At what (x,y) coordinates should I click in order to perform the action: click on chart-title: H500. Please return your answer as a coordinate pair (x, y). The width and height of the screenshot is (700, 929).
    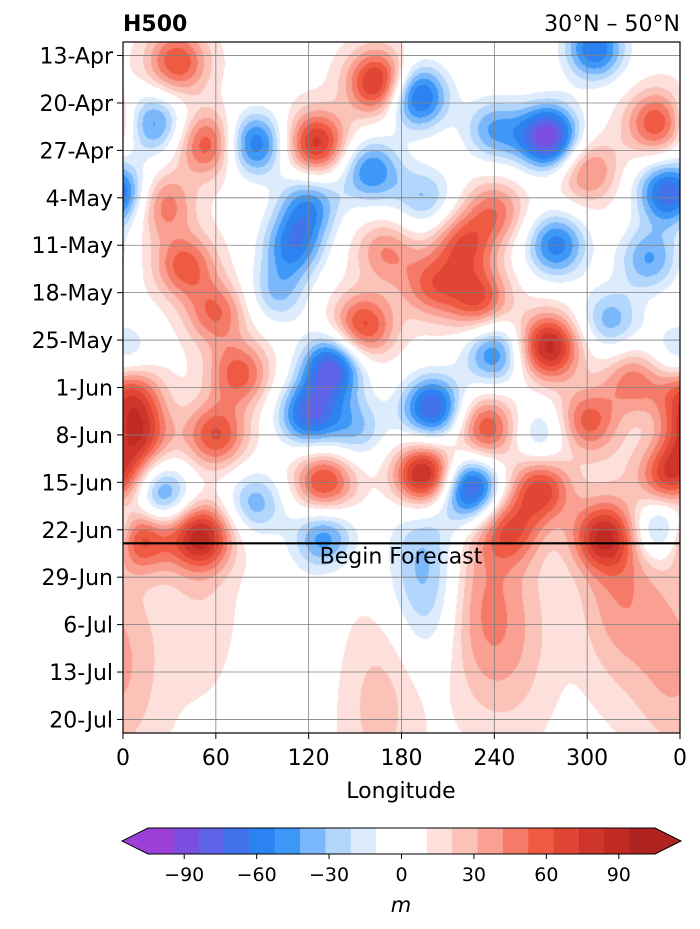
    Looking at the image, I should click on (155, 24).